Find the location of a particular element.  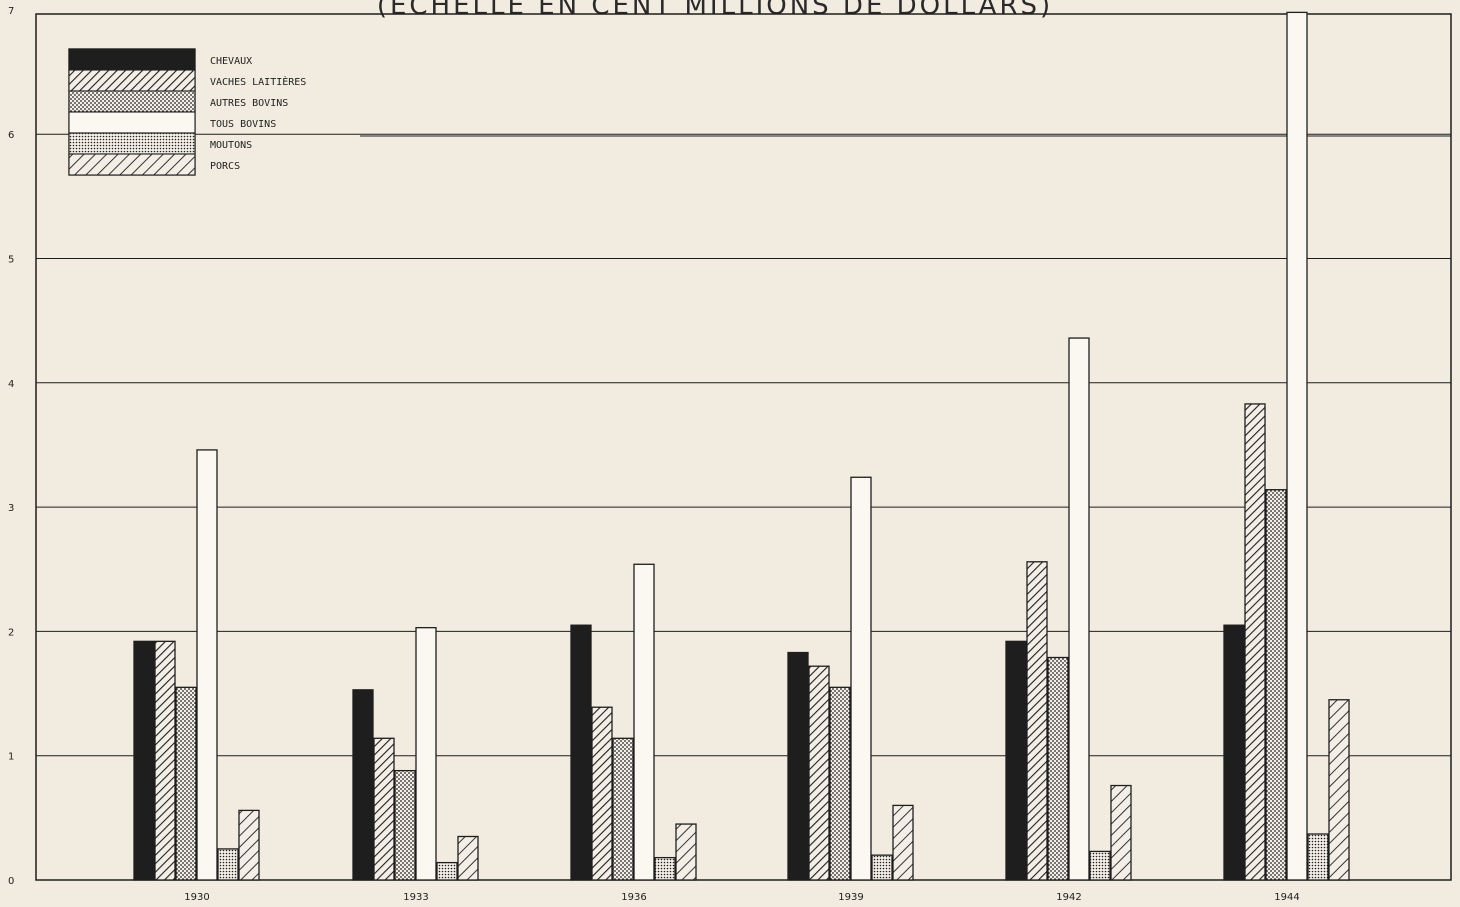

bar-autres-bovins-1942 is located at coordinates (1058, 768).